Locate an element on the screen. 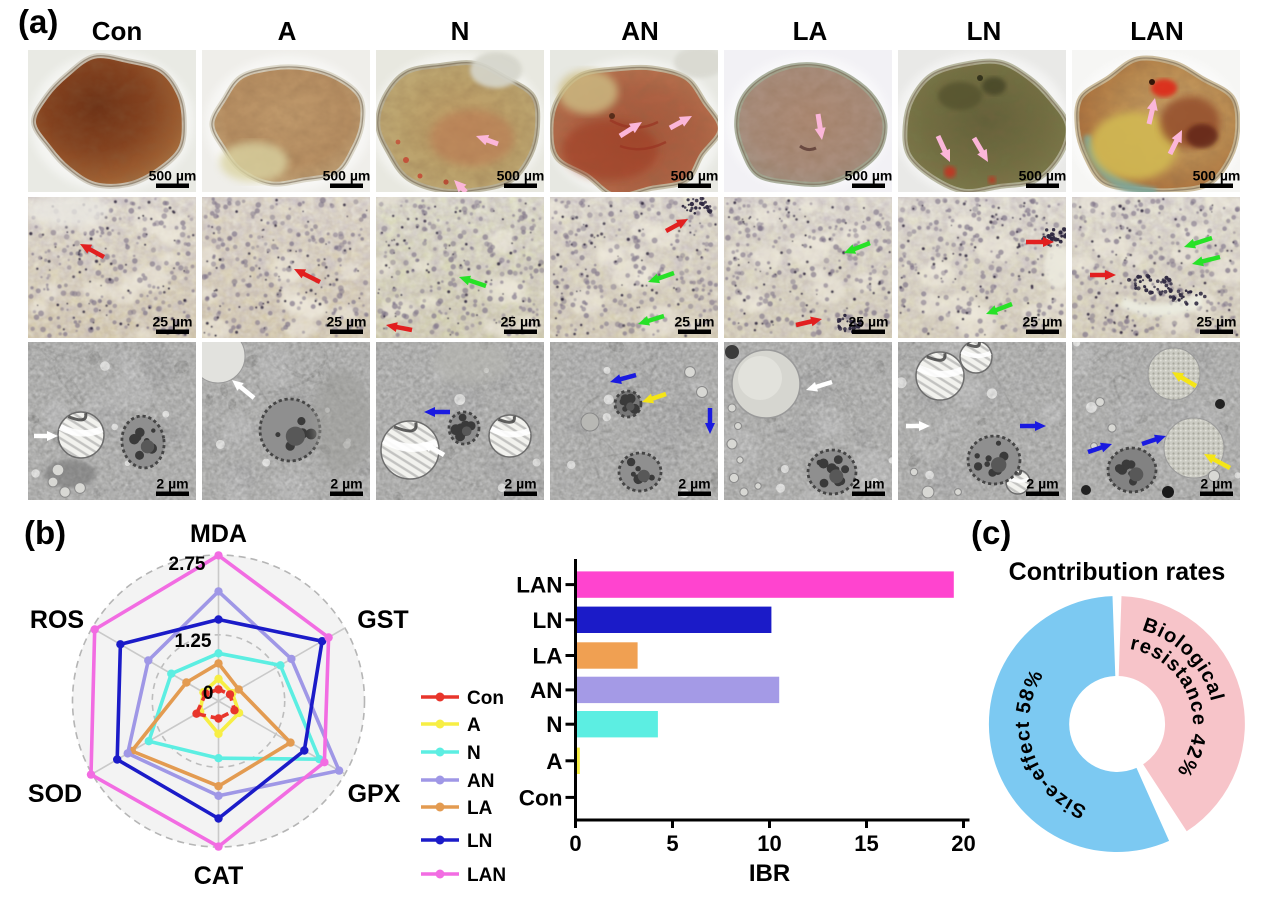 The image size is (1268, 906). svg-text: Contribution rates is located at coordinates (1117, 572).